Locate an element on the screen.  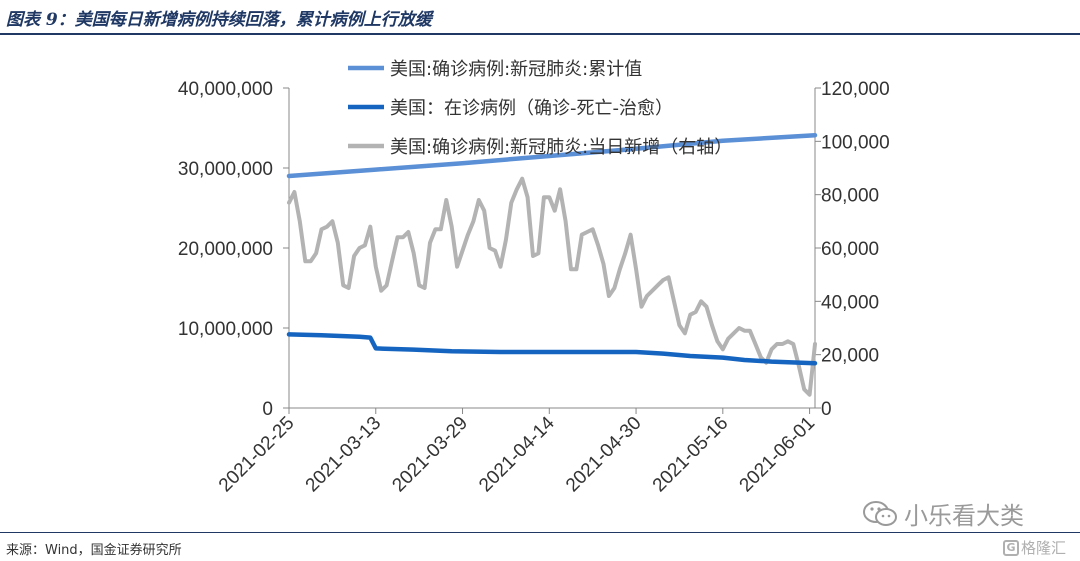
watermark: 小乐看大类 is located at coordinates (943, 513).